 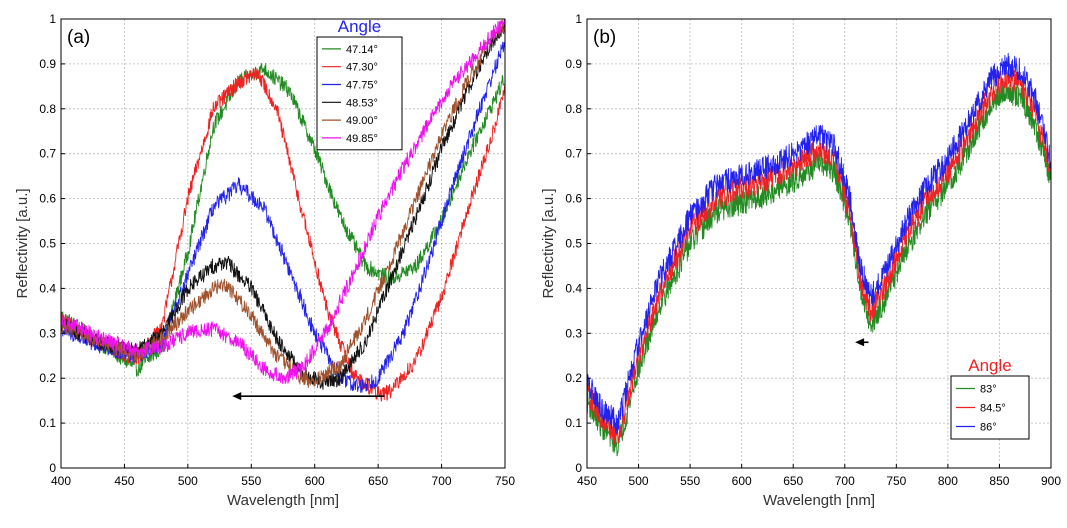 I want to click on x-tick-label: 800, so click(x=948, y=481).